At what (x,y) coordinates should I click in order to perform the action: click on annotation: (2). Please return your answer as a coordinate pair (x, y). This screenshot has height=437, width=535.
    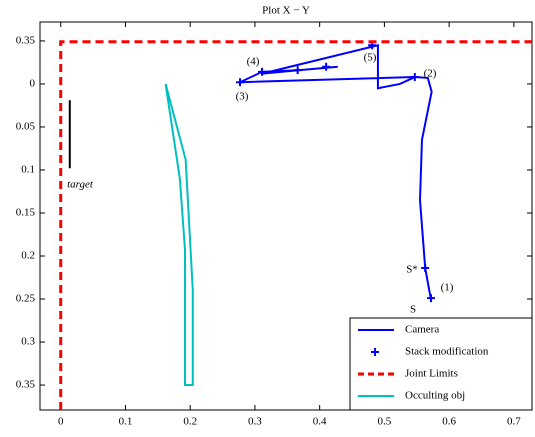
    Looking at the image, I should click on (430, 74).